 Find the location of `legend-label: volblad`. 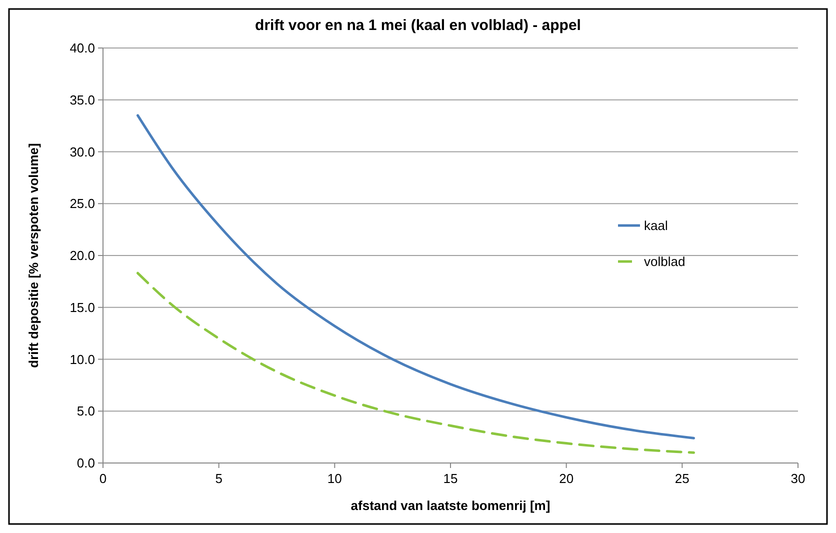

legend-label: volblad is located at coordinates (665, 261).